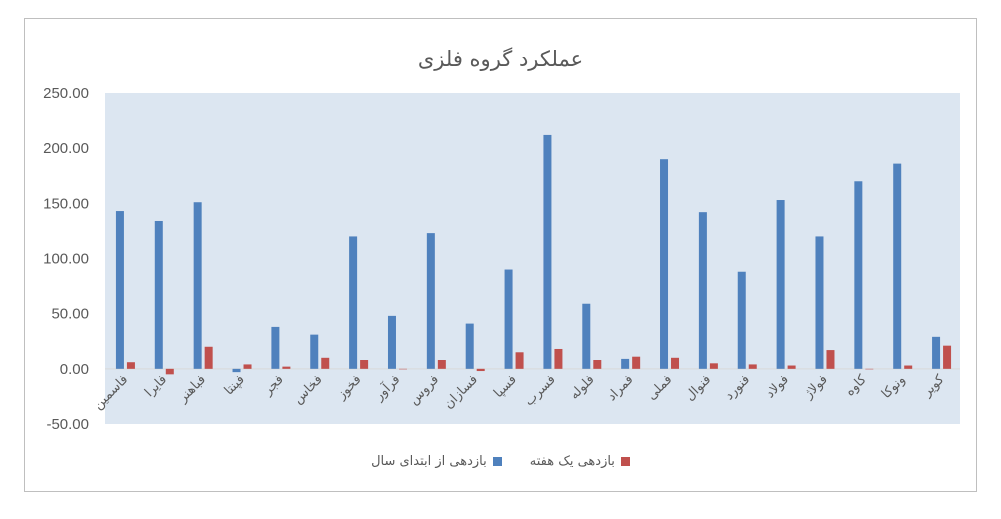  I want to click on y-tick-label: 0.00, so click(74, 369).